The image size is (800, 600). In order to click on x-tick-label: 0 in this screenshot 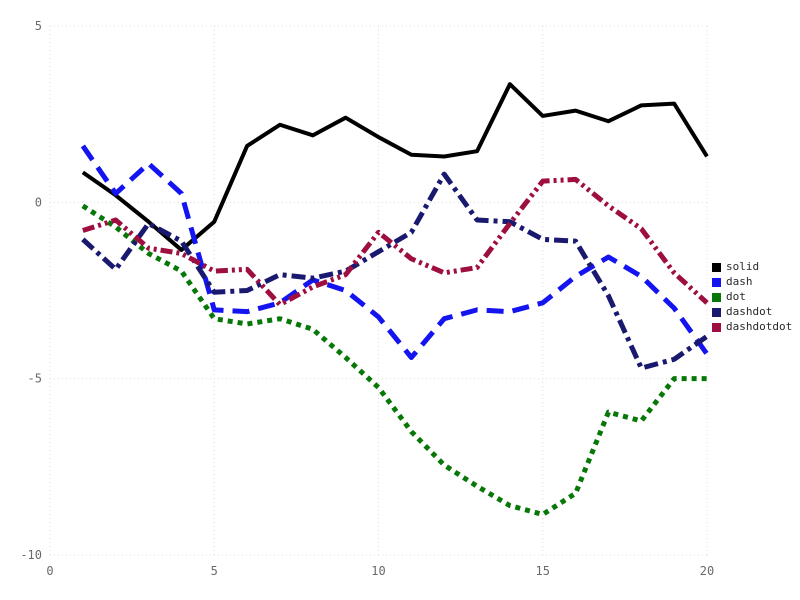, I will do `click(49, 571)`.